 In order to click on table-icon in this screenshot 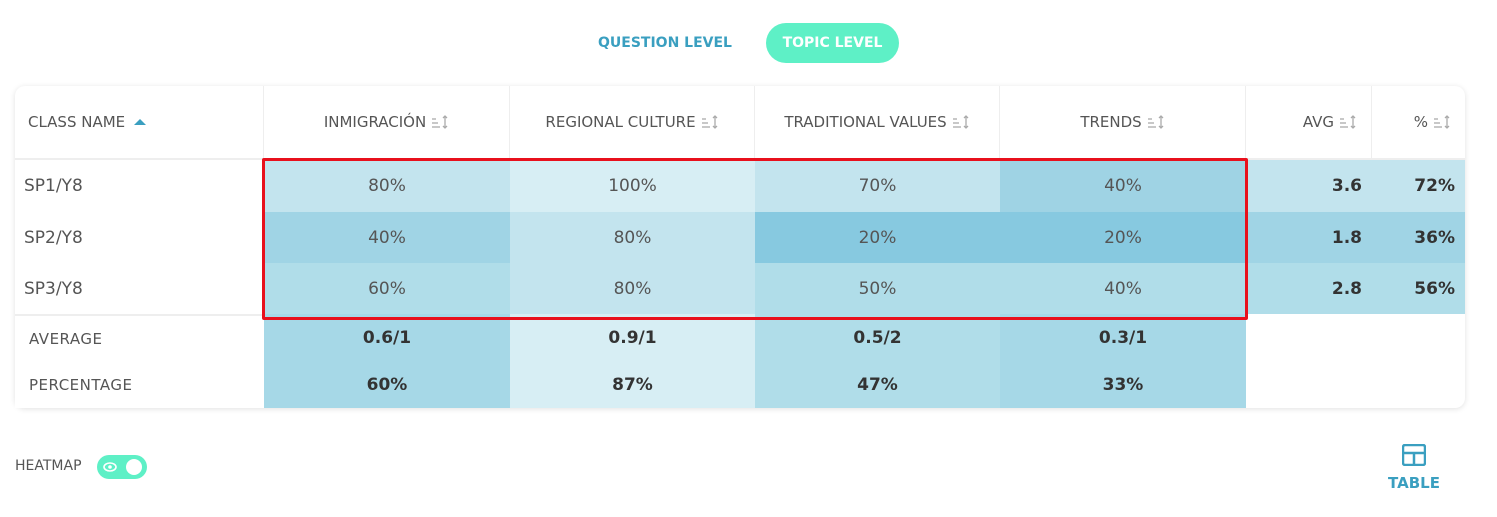, I will do `click(1414, 455)`.